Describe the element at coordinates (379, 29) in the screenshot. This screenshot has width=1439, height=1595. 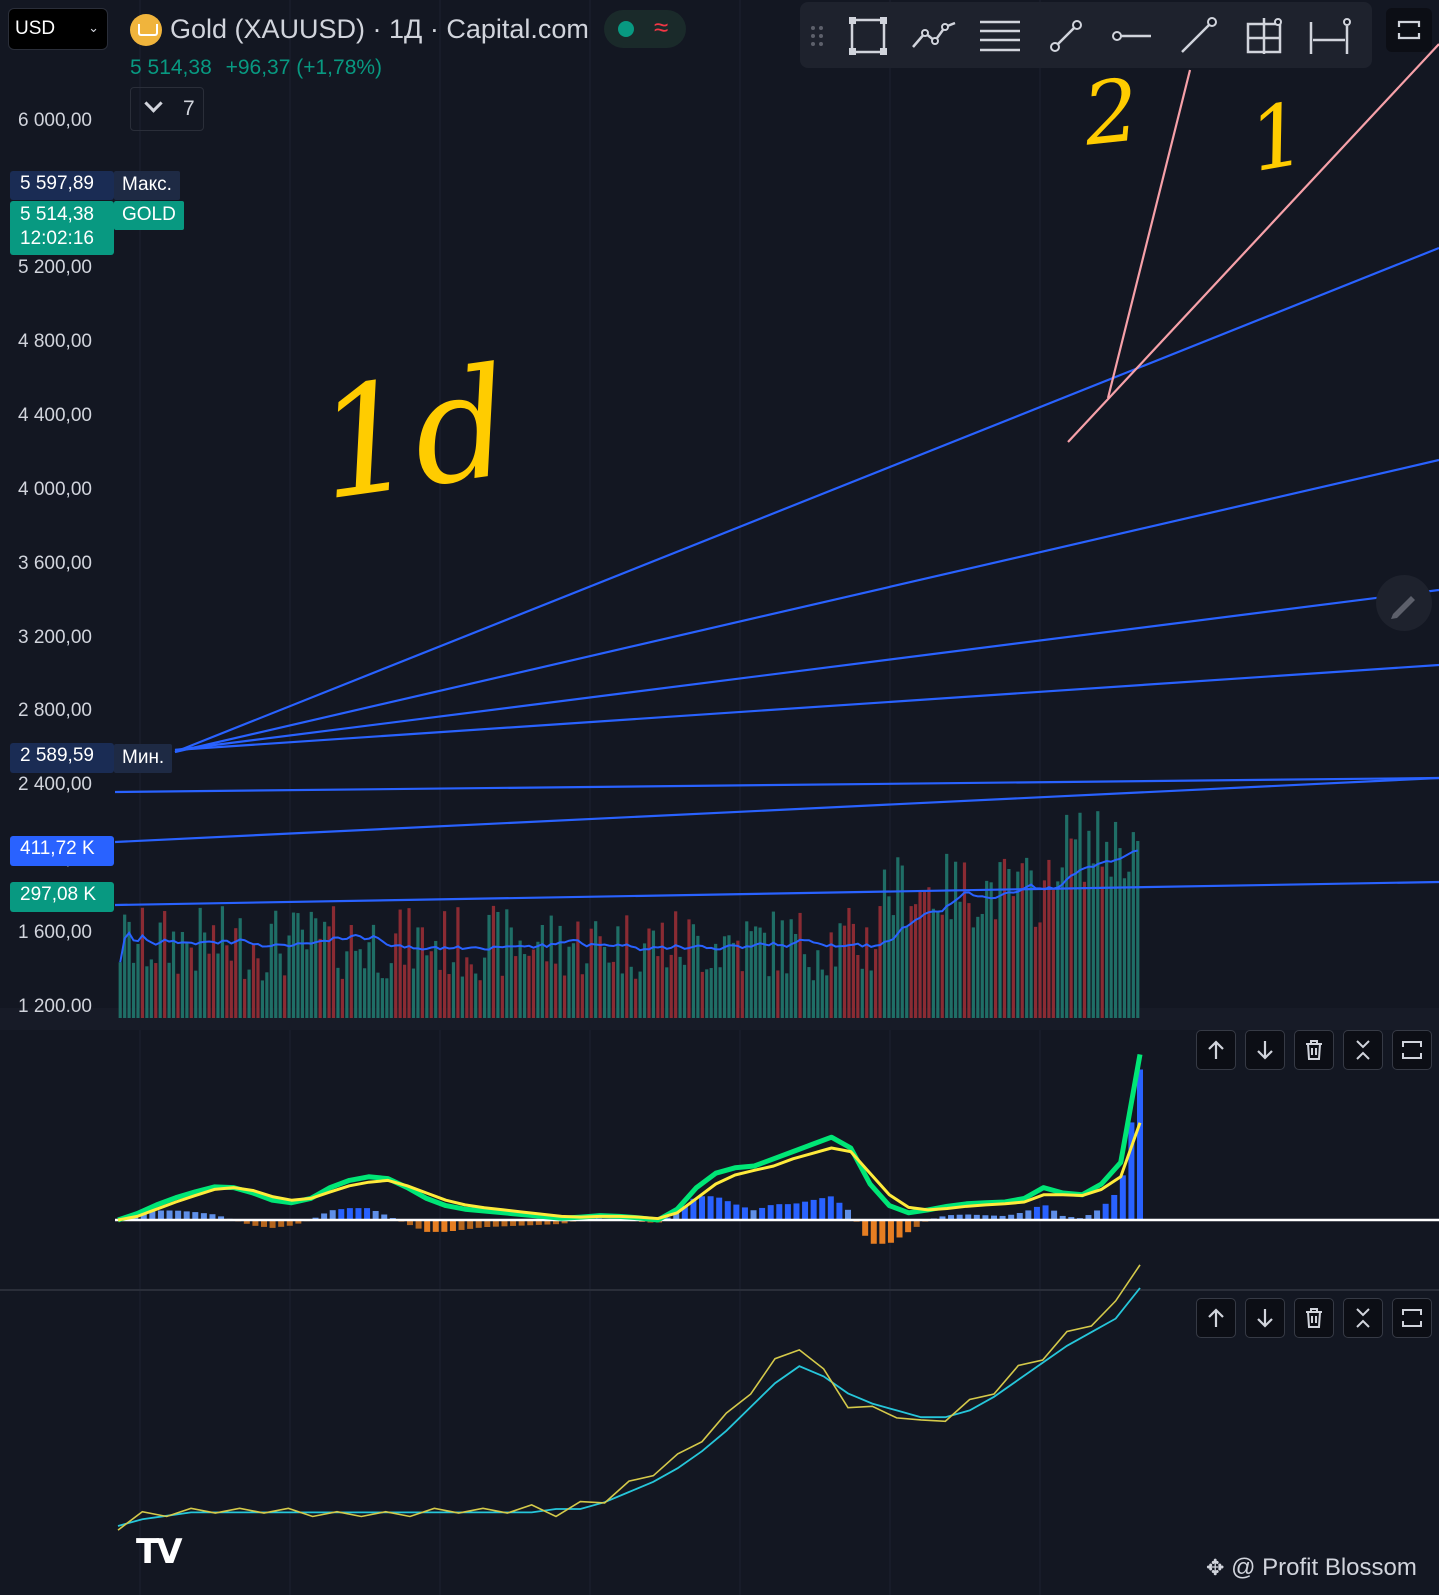
I see `symbol-title: Gold (XAUUSD) · 1Д · Capital.com` at that location.